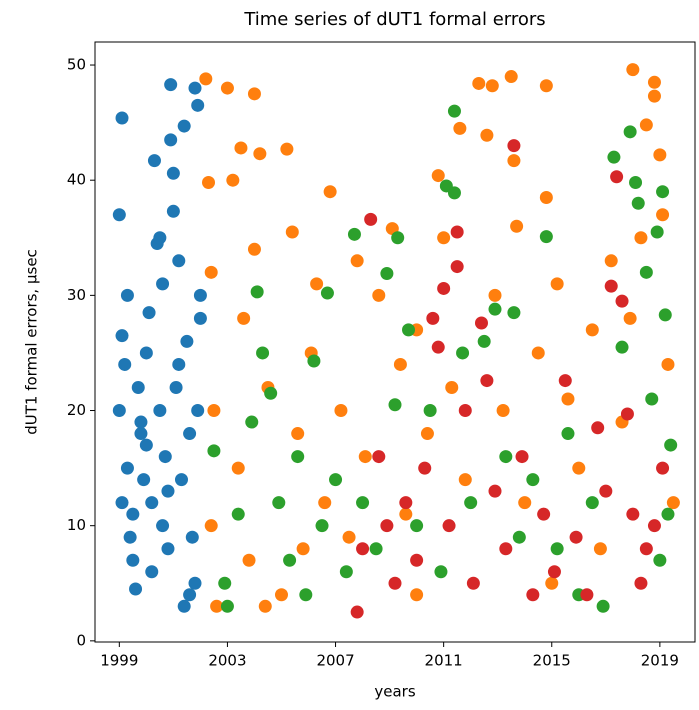 The height and width of the screenshot is (710, 699). Describe the element at coordinates (335, 661) in the screenshot. I see `x-tick-label: 2007` at that location.